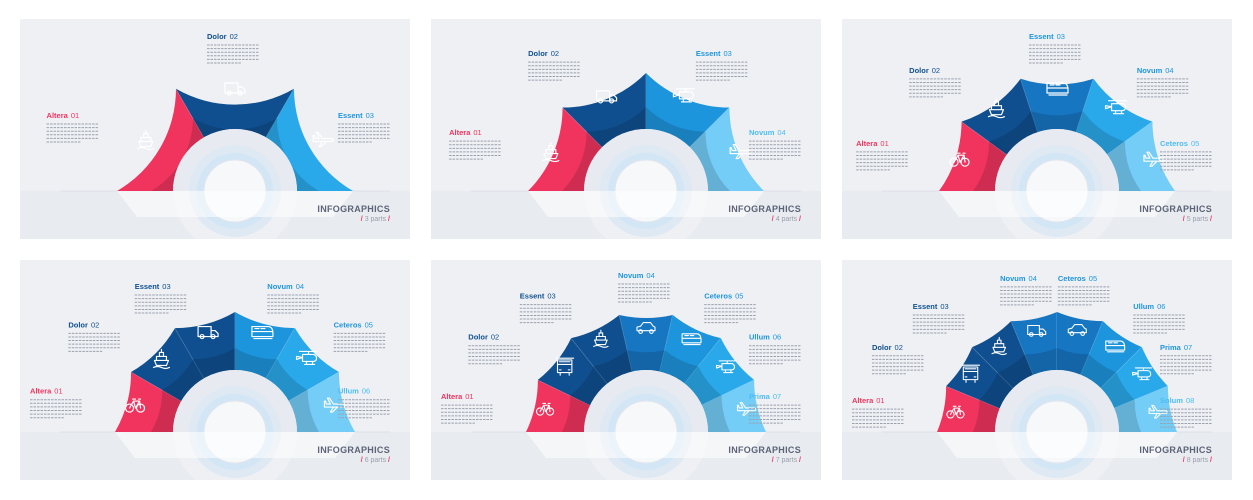 This screenshot has height=500, width=1253. What do you see at coordinates (1176, 347) in the screenshot?
I see `label-text: Prima 07` at bounding box center [1176, 347].